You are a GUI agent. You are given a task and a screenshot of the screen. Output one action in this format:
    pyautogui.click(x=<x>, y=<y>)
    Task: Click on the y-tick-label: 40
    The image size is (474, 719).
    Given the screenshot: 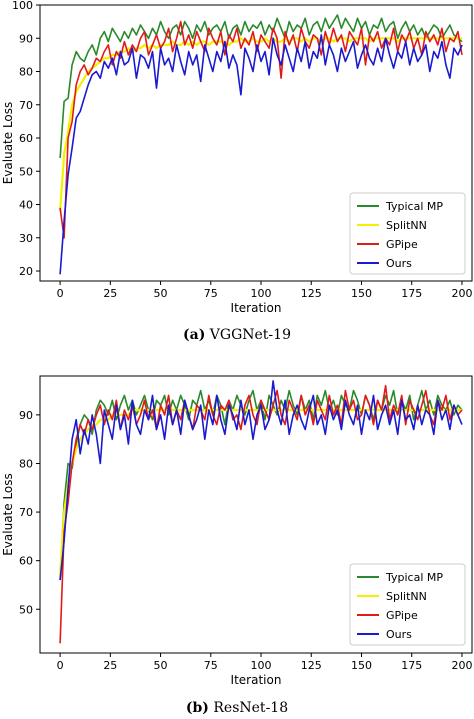 What is the action you would take?
    pyautogui.click(x=26, y=205)
    